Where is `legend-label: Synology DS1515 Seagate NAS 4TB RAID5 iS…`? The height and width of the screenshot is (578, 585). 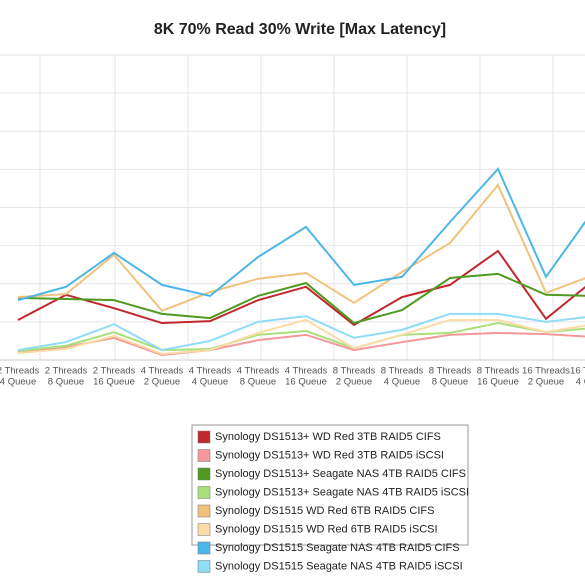 legend-label: Synology DS1515 Seagate NAS 4TB RAID5 iS… is located at coordinates (339, 566).